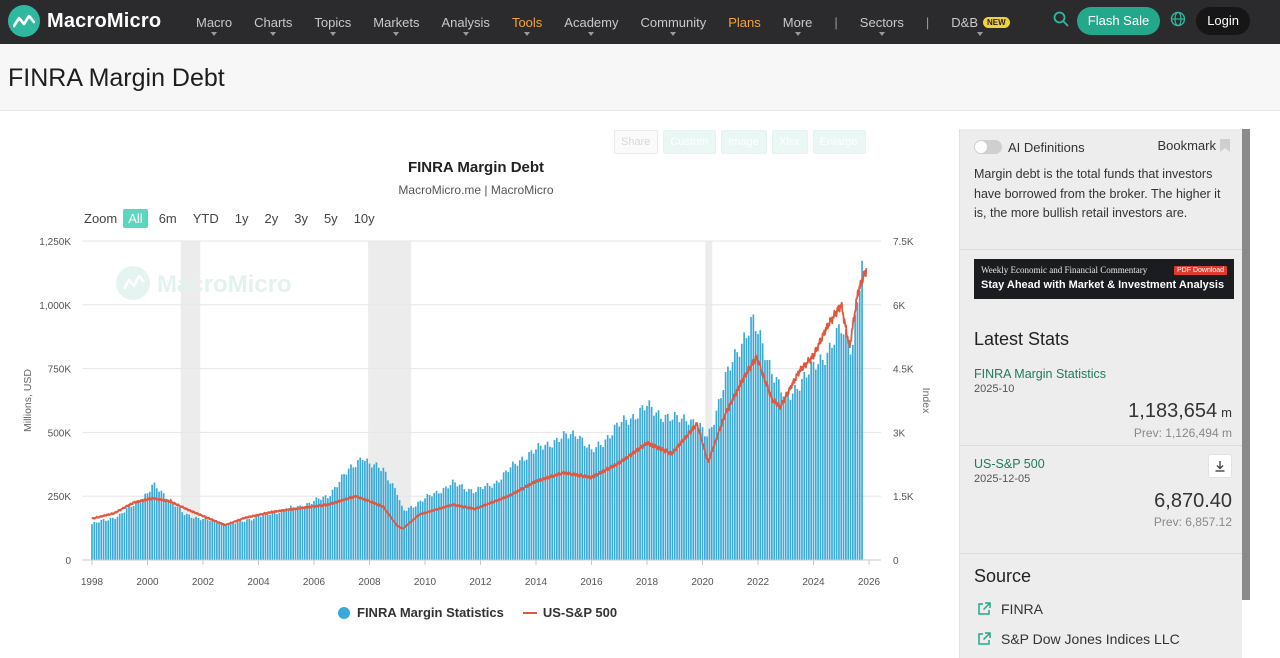 The height and width of the screenshot is (658, 1280). Describe the element at coordinates (1061, 21) in the screenshot. I see `search-icon` at that location.